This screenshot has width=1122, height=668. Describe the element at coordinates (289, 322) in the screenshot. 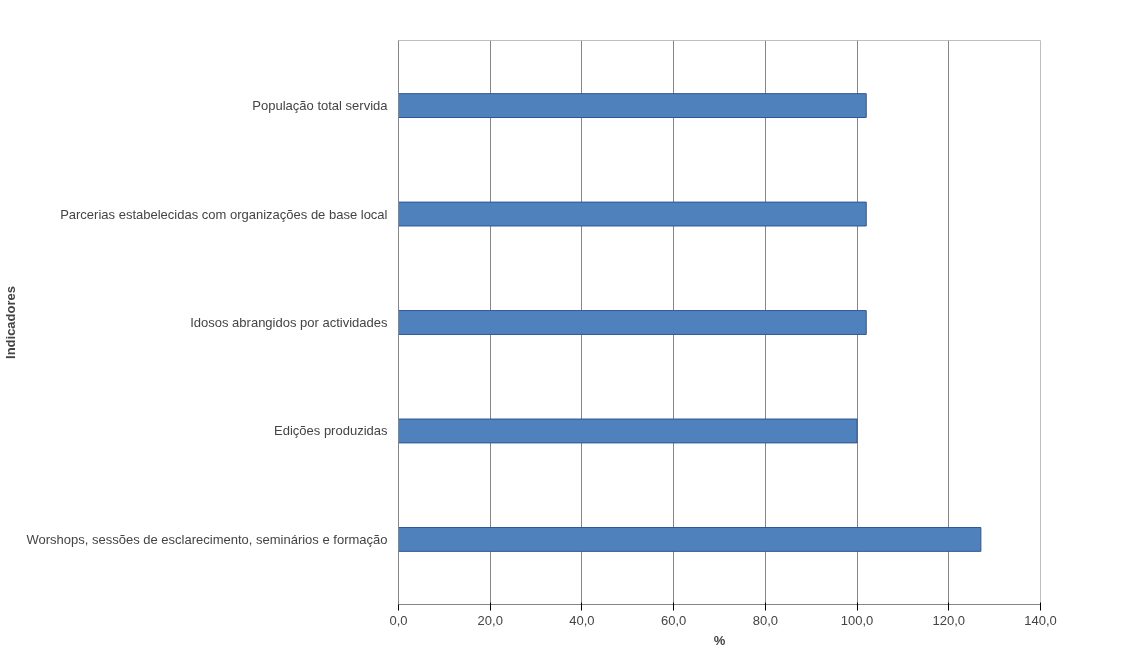

I see `y-tick-label: Idosos abrangidos por actividades` at that location.